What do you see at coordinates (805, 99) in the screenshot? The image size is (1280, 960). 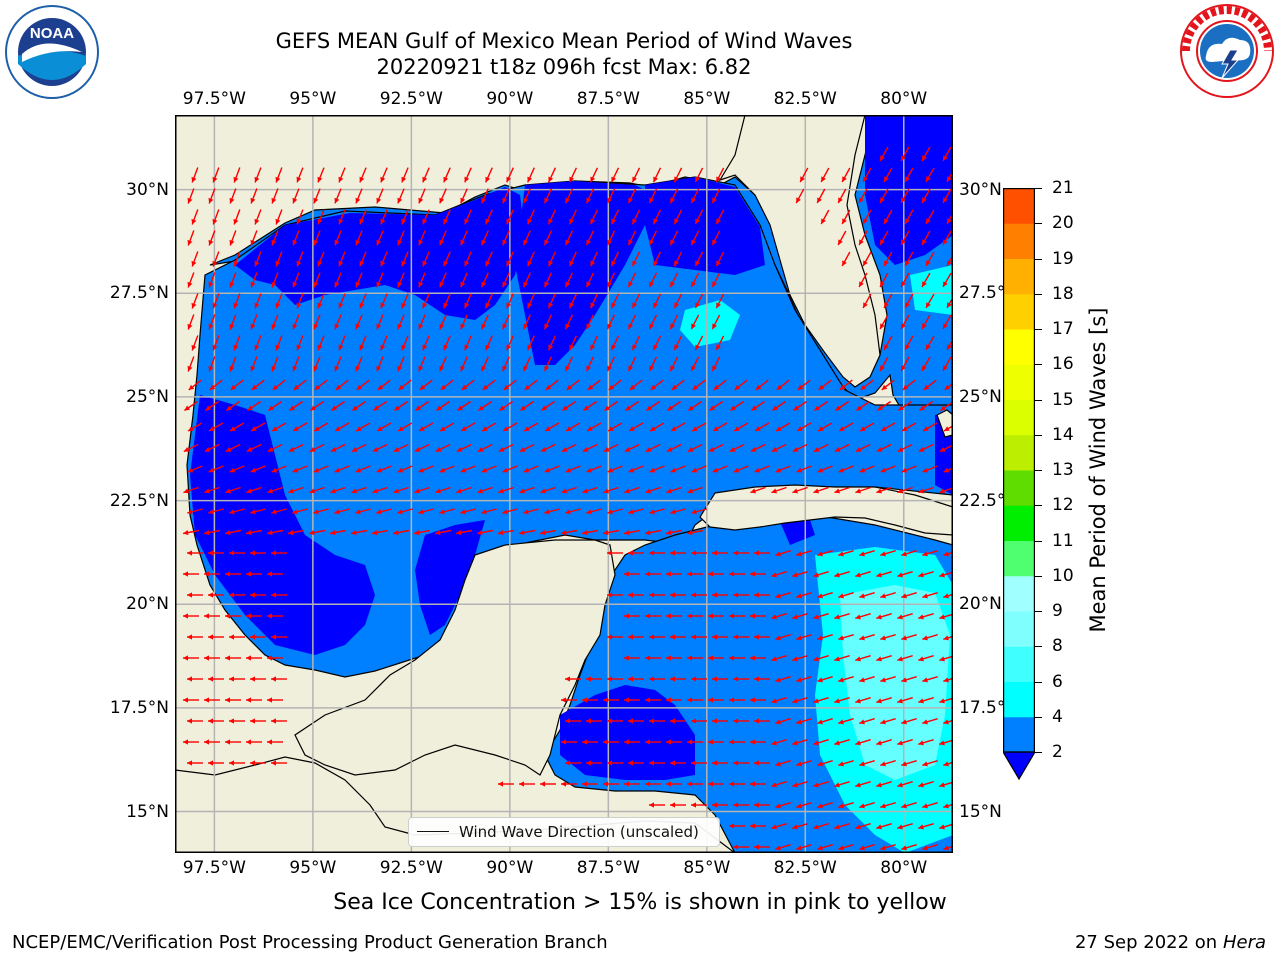 I see `lon-tick-top-6: 82.5°W` at bounding box center [805, 99].